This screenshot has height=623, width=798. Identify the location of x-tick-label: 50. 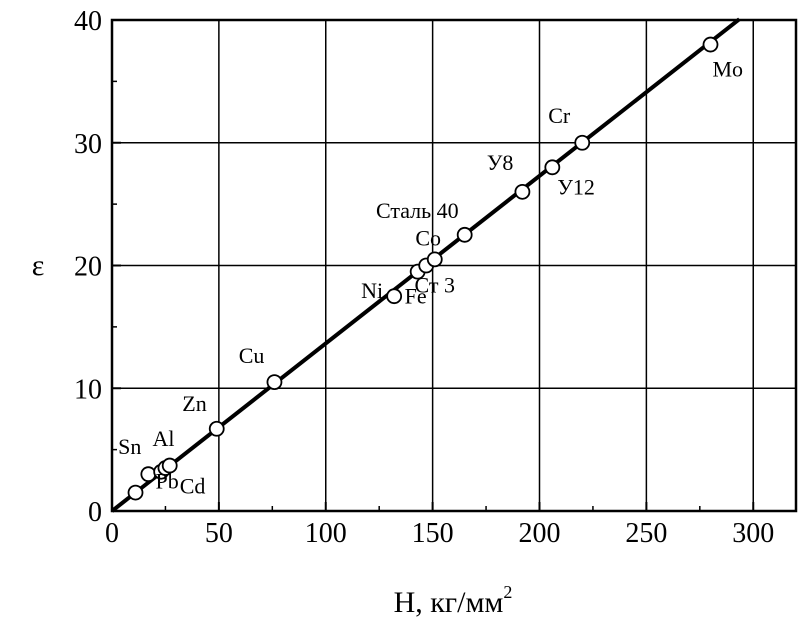
(219, 533).